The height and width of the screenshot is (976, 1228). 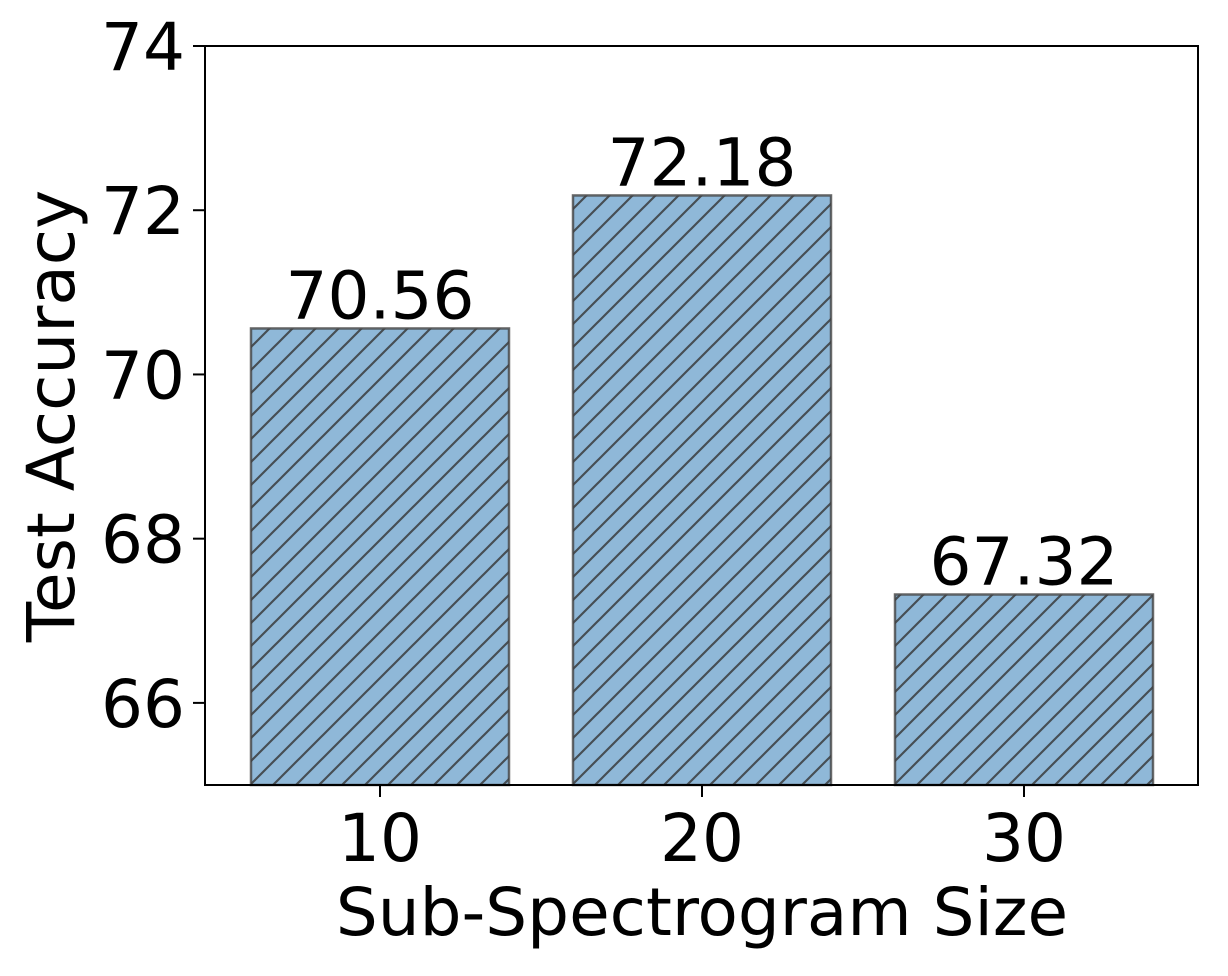 I want to click on bar-value-label: 70.56, so click(x=380, y=295).